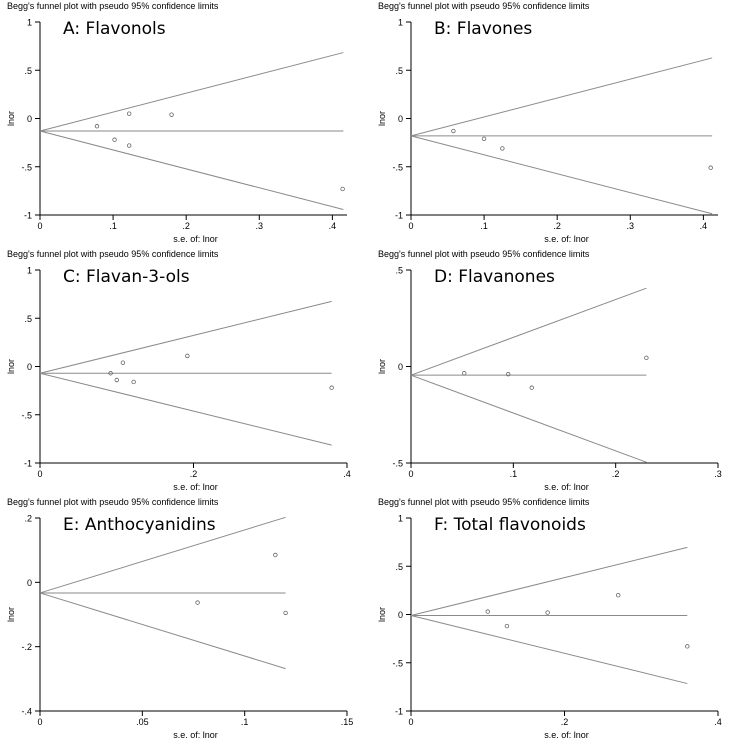 The width and height of the screenshot is (741, 743). I want to click on x-tick-label: .05, so click(142, 722).